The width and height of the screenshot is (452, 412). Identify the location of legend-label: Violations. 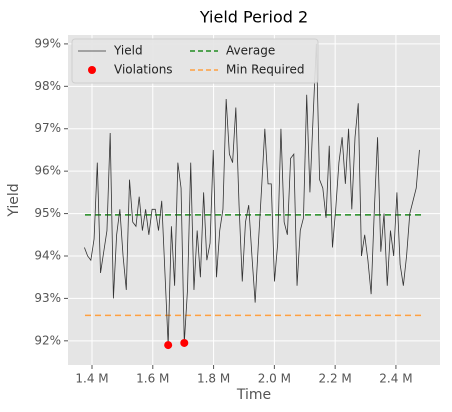
(143, 70).